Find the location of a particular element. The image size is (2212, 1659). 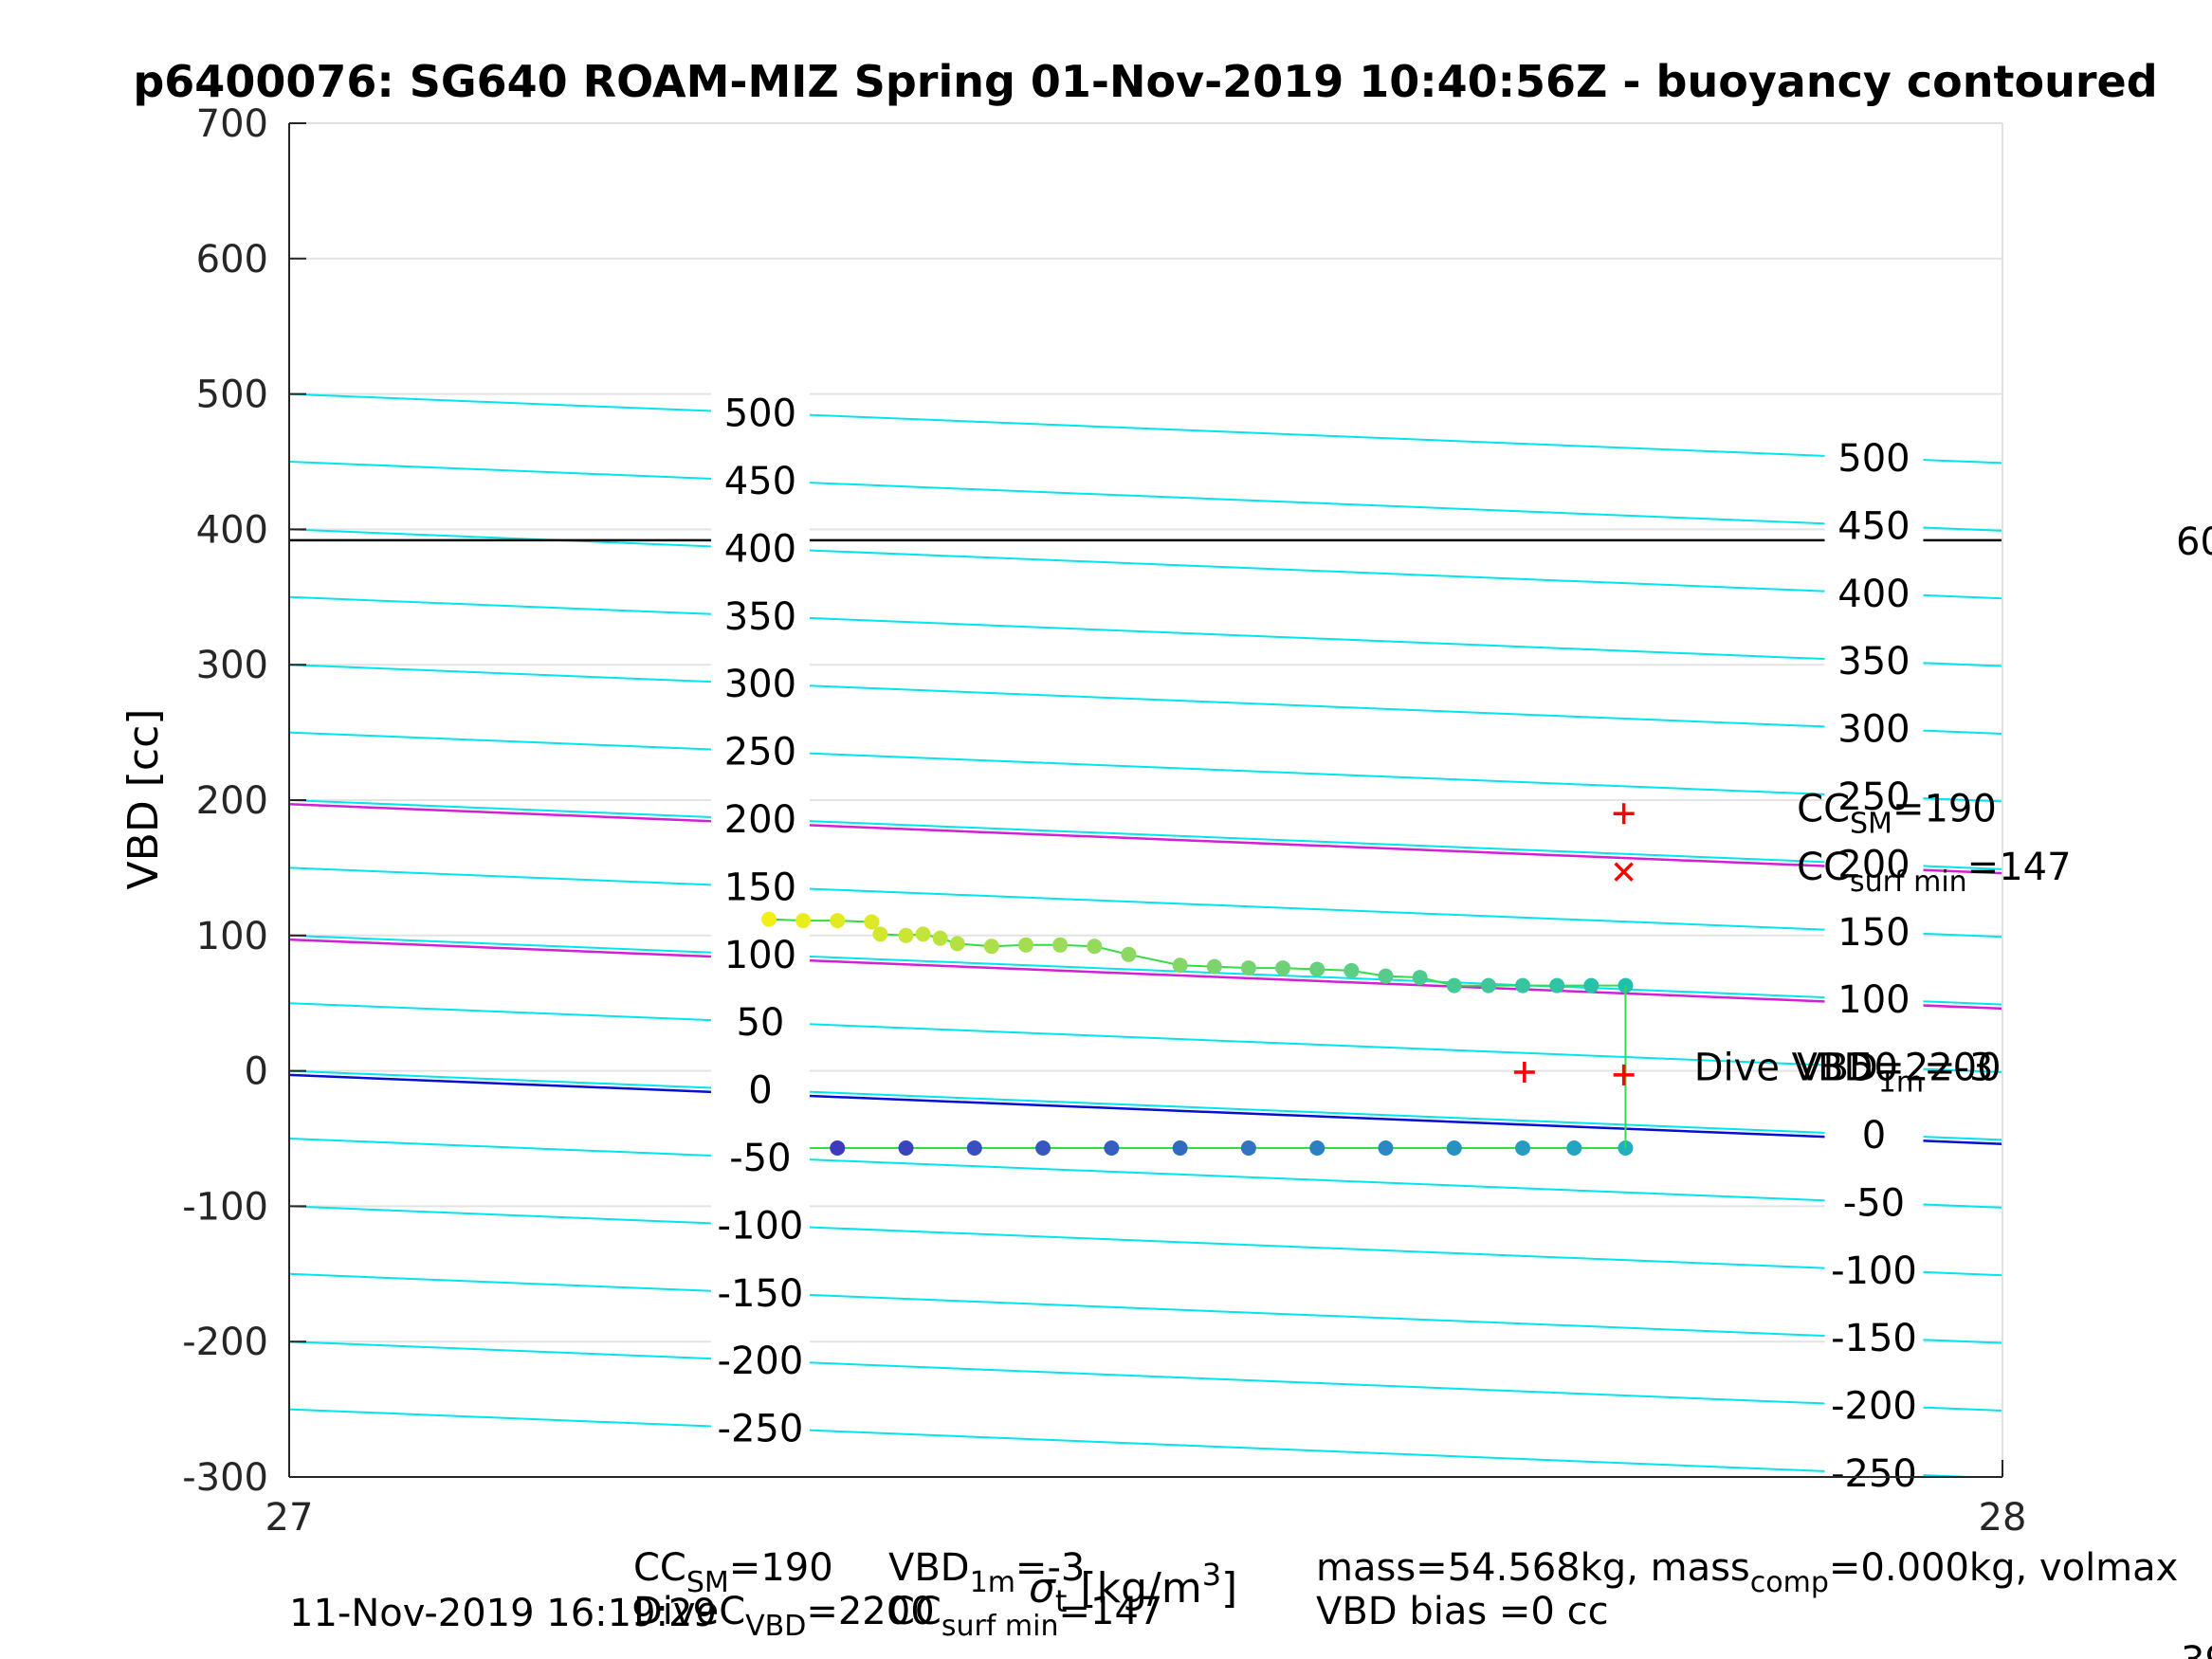

footer-mass: mass=54.568kg, masscomp=0.000kg, volmax is located at coordinates (1747, 1572).